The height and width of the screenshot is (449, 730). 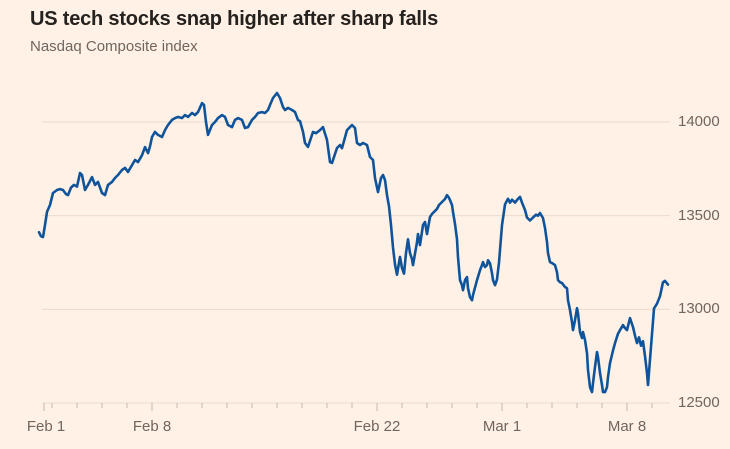 I want to click on x-axis-ticks, so click(x=348, y=407).